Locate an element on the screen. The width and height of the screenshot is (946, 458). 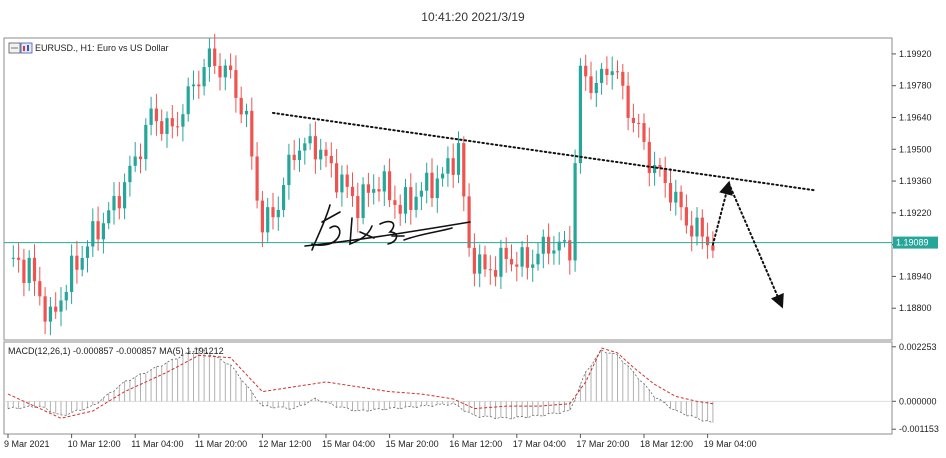
chart-window-icon is located at coordinates (20, 48).